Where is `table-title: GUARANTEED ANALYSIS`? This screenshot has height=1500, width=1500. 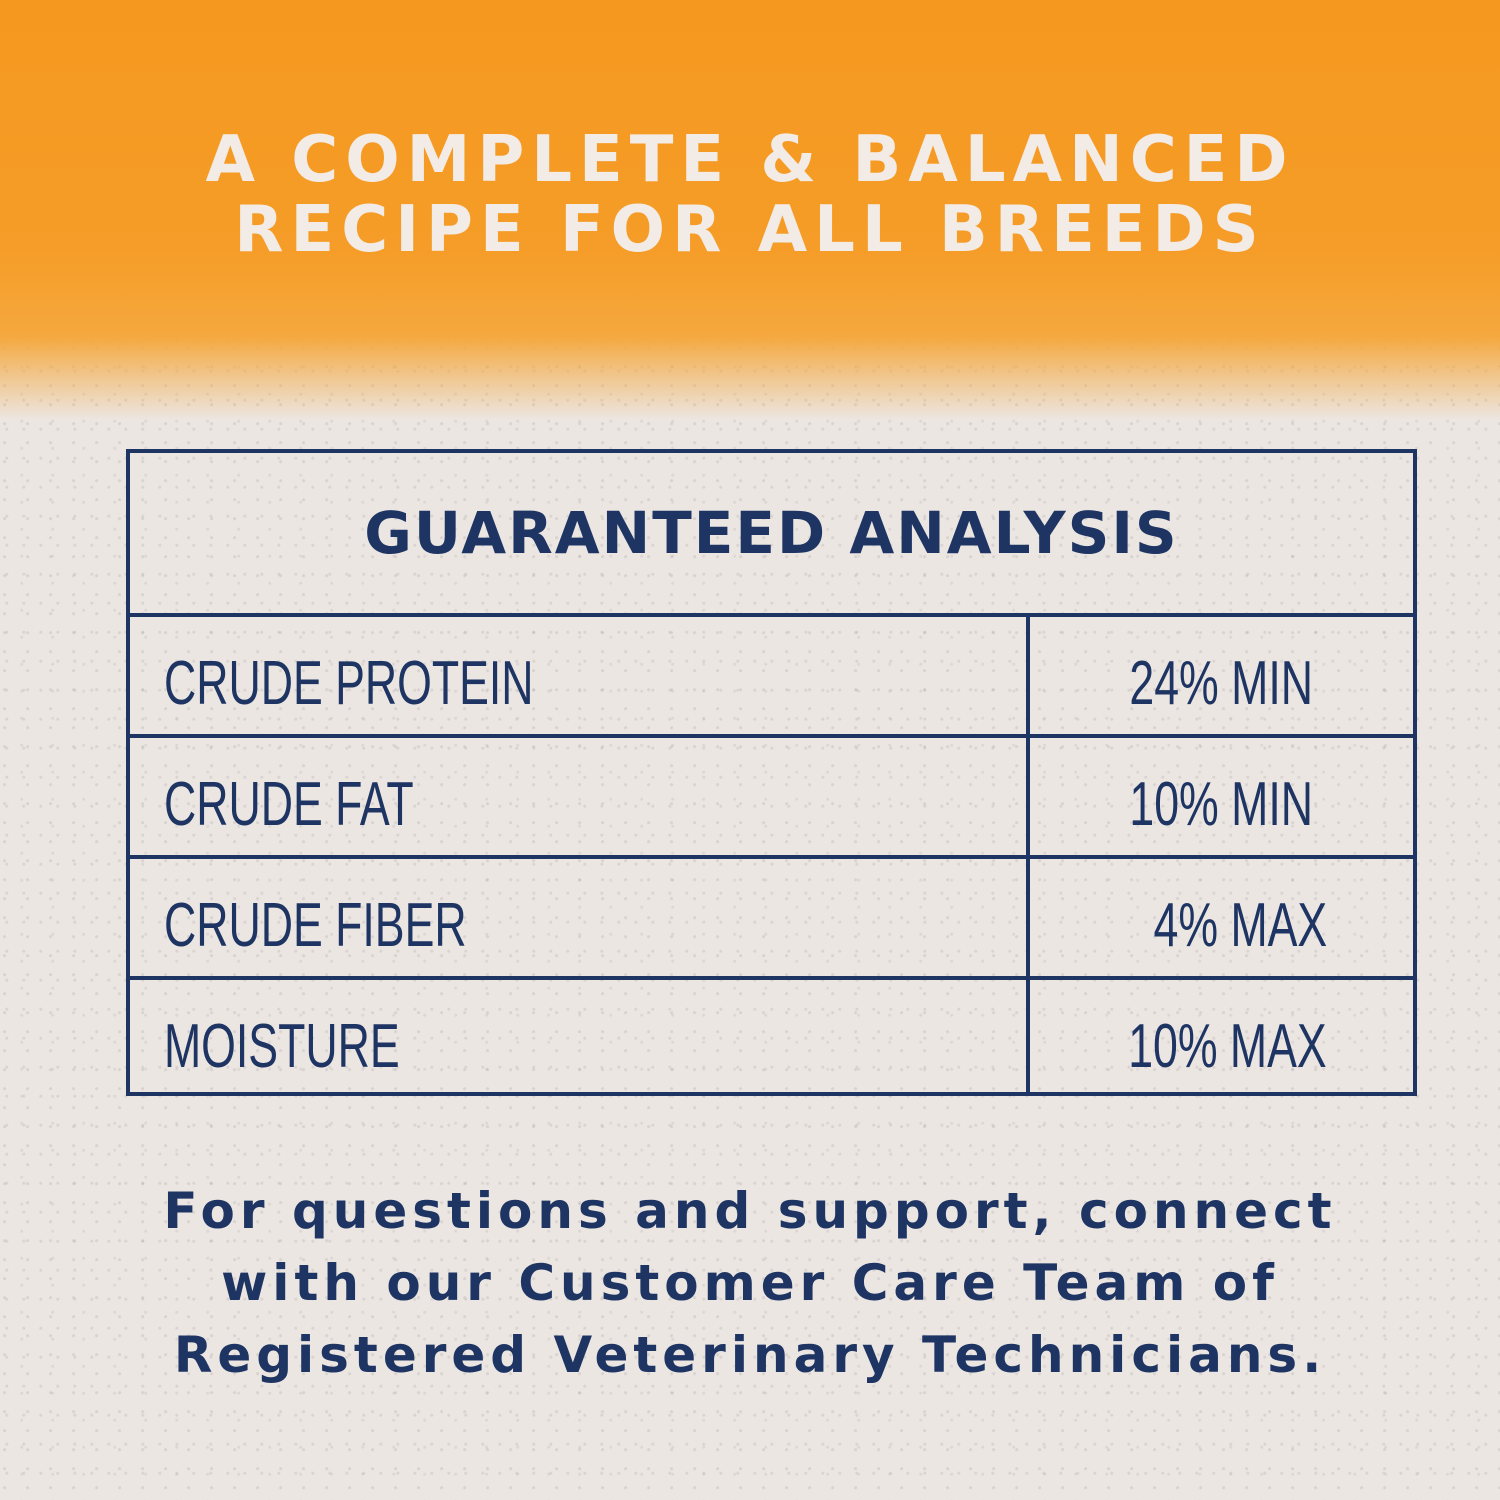
table-title: GUARANTEED ANALYSIS is located at coordinates (771, 535).